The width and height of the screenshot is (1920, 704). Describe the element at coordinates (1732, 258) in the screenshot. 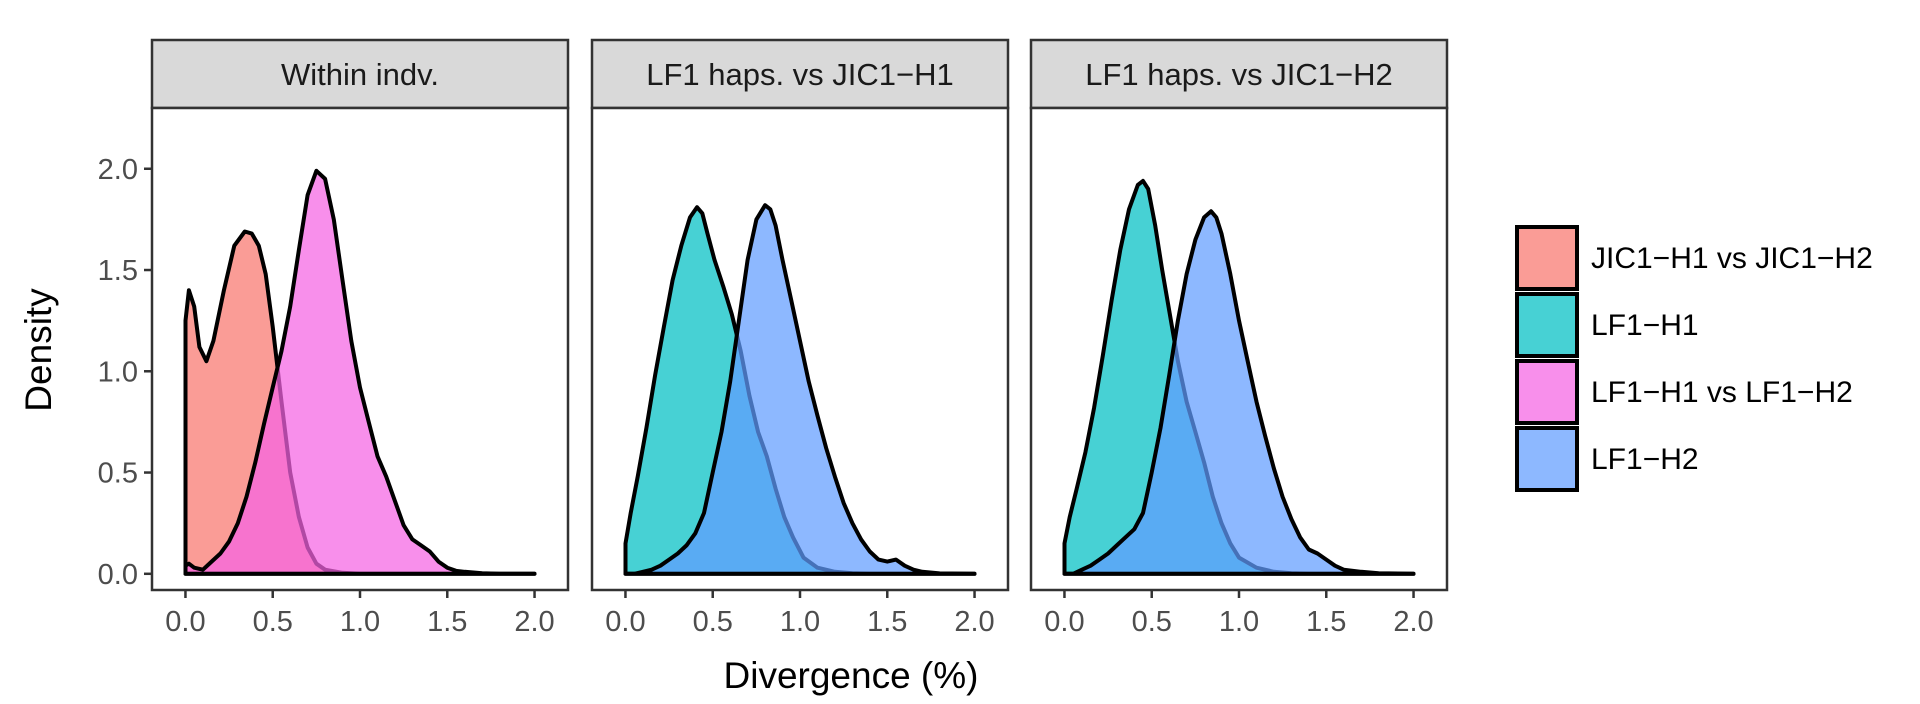

I see `legend-label: JIC1−H1 vs JIC1−H2` at that location.